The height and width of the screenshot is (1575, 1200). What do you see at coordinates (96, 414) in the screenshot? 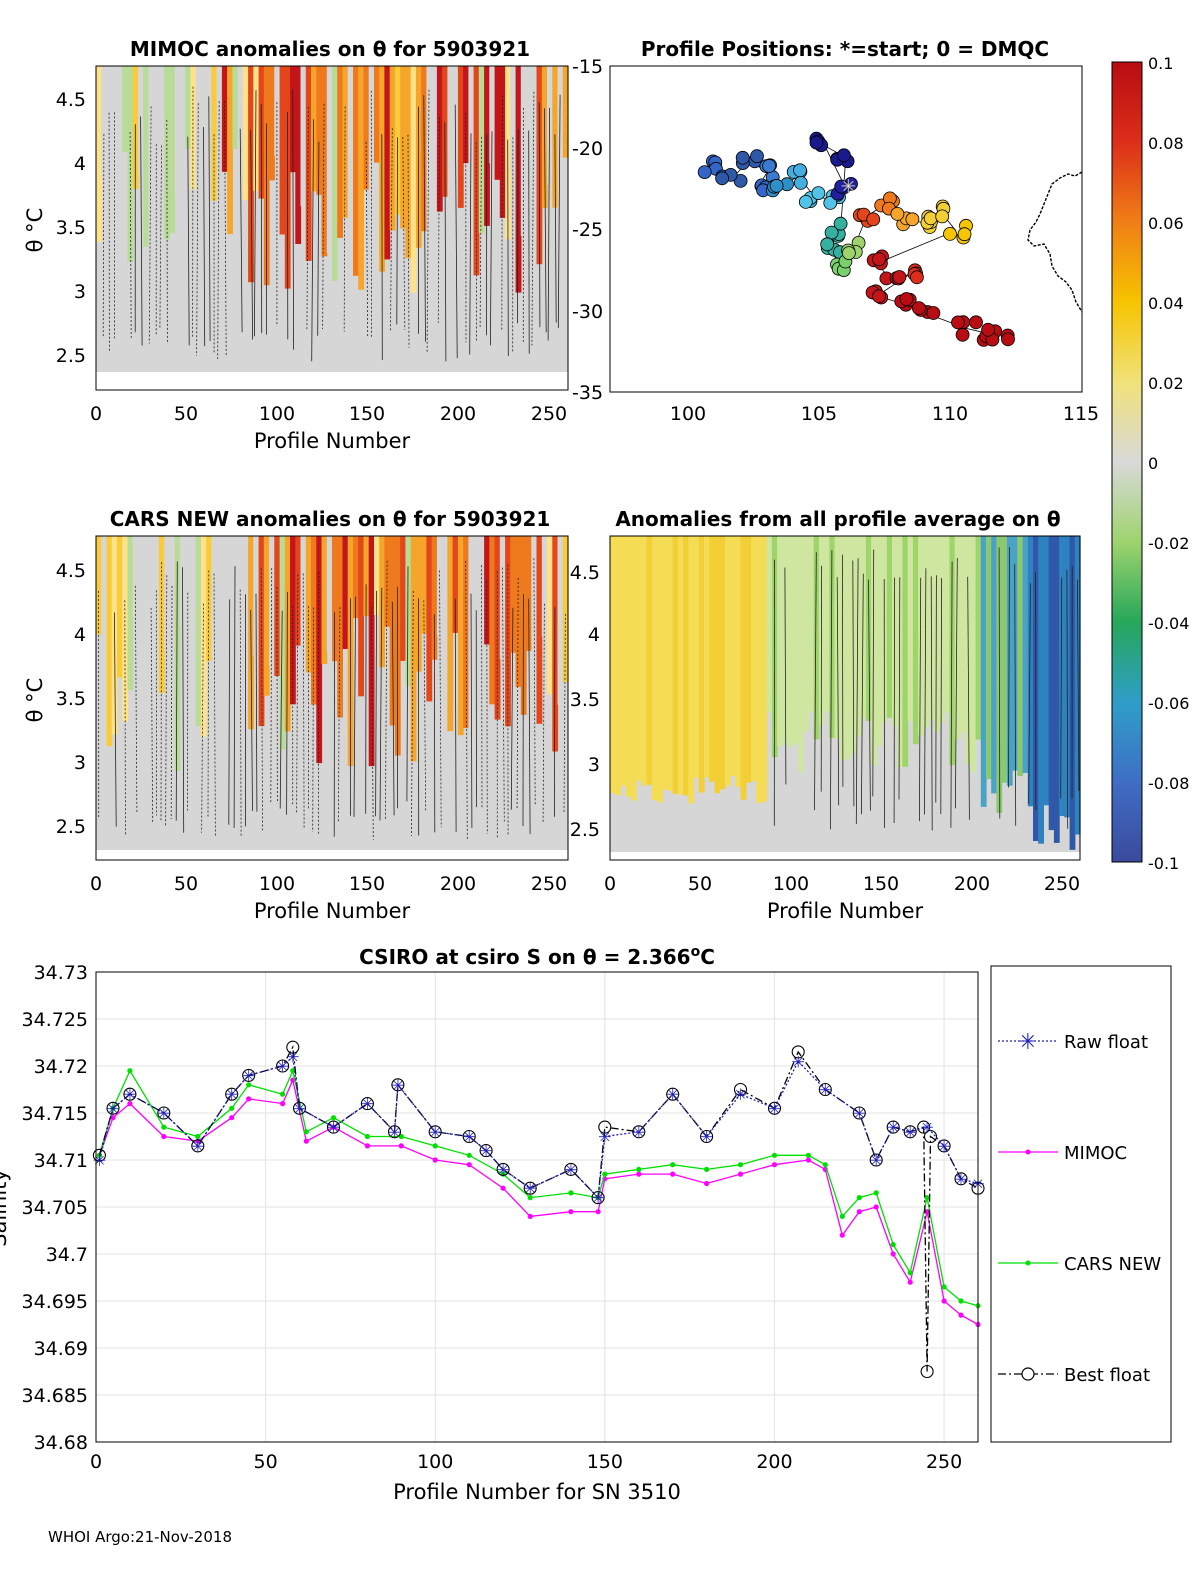
I see `mimoc-xtick: 0` at bounding box center [96, 414].